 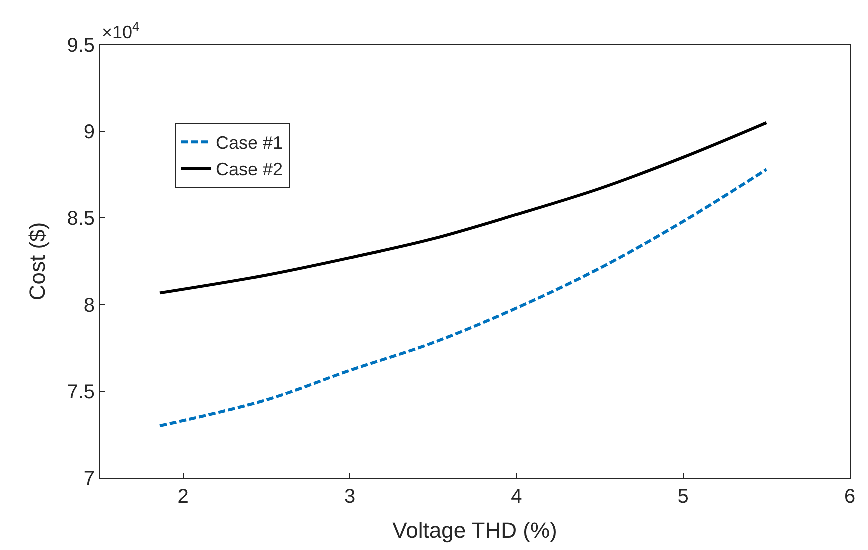 What do you see at coordinates (81, 219) in the screenshot?
I see `y-tick-label: 8.5` at bounding box center [81, 219].